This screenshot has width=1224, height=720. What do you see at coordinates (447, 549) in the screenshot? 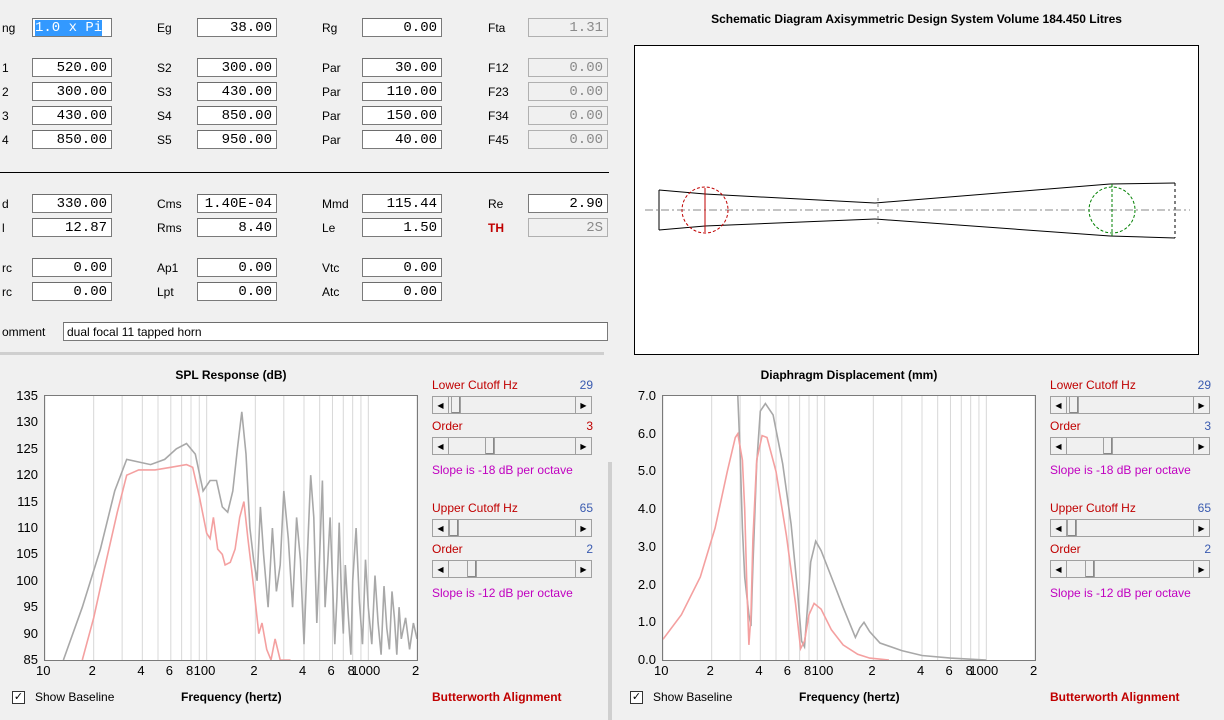
I see `spl-upper-order-label: Order` at bounding box center [447, 549].